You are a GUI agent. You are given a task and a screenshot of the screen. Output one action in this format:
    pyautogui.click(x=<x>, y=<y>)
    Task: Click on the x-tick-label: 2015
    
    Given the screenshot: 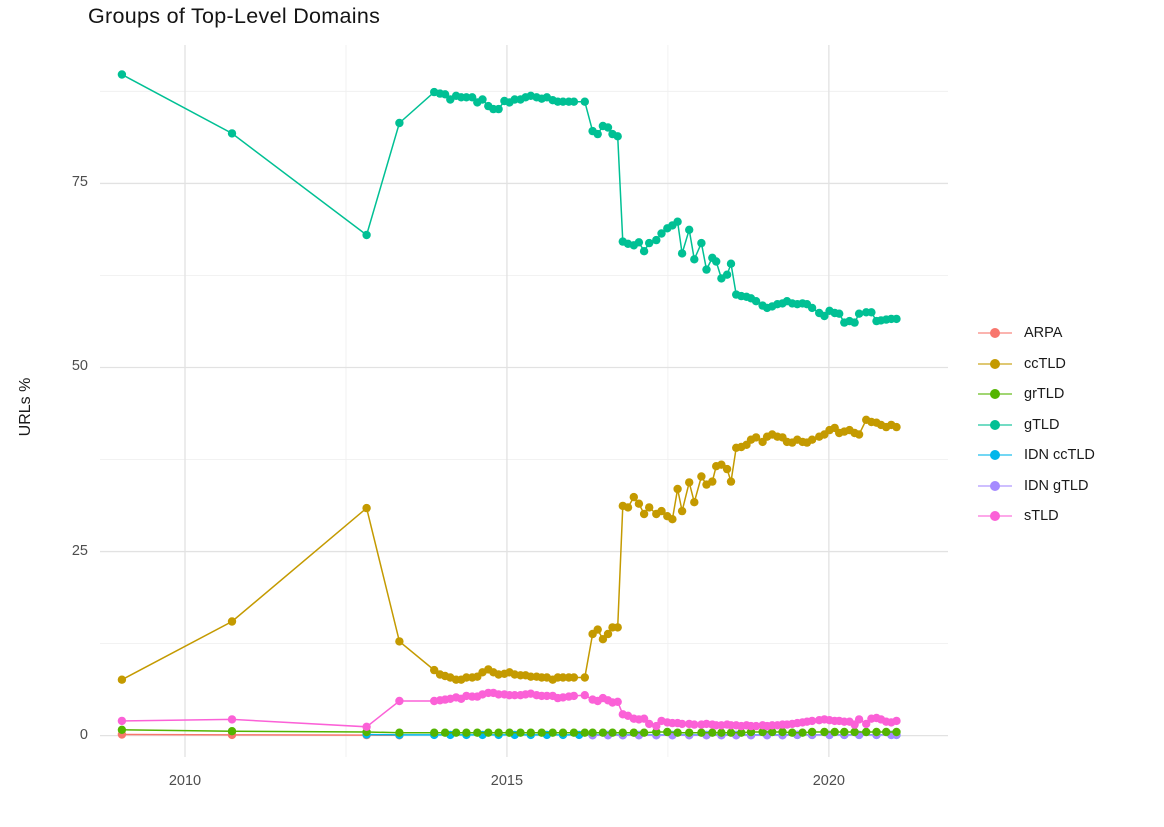 What is the action you would take?
    pyautogui.click(x=507, y=781)
    